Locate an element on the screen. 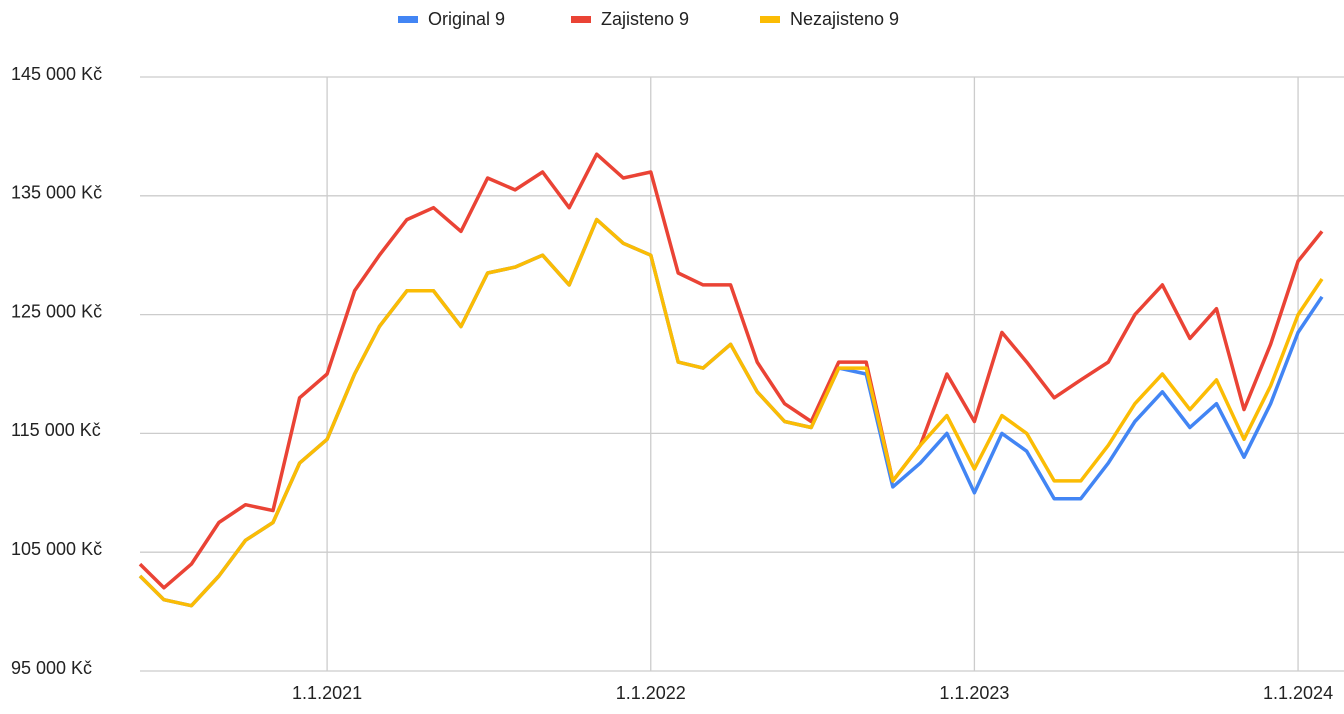  y-tick-label: 125 000 Kč is located at coordinates (56, 311).